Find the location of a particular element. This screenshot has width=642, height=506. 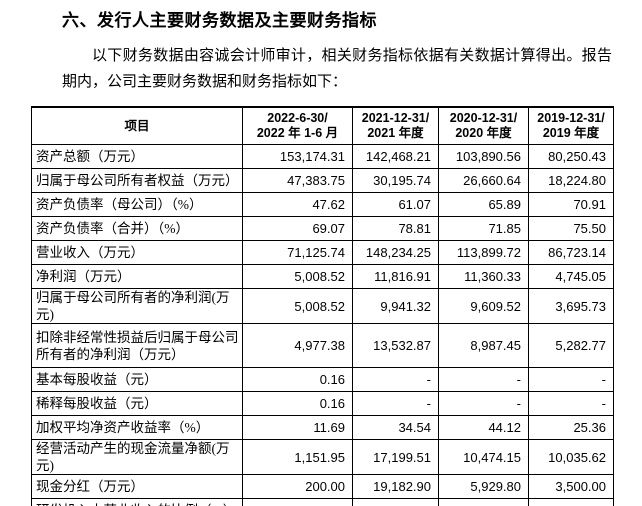

row-label: 现金分红（万元） is located at coordinates (137, 486).